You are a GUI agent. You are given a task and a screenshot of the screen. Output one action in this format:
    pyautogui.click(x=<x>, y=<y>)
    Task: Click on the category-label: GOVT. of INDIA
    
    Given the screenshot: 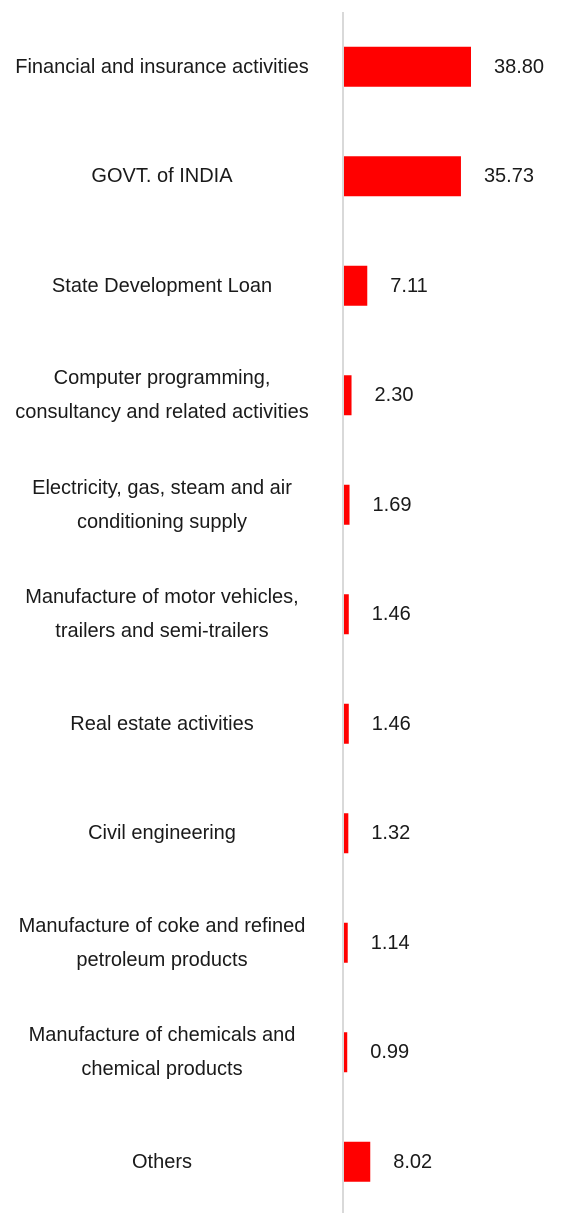 What is the action you would take?
    pyautogui.click(x=162, y=176)
    